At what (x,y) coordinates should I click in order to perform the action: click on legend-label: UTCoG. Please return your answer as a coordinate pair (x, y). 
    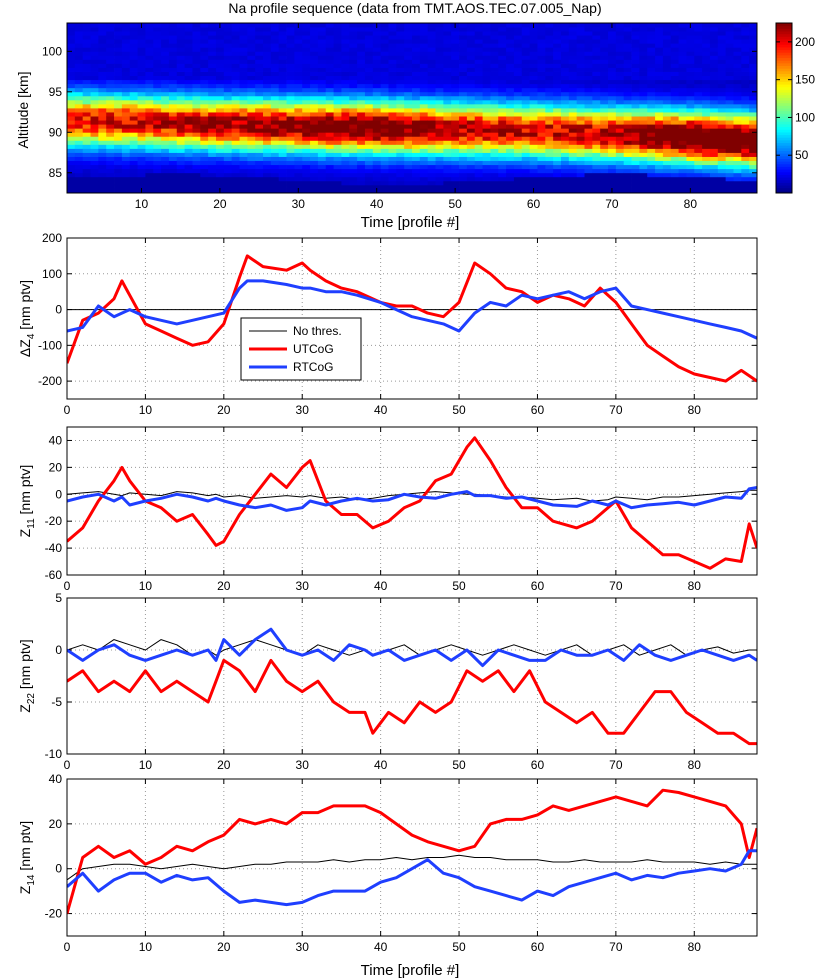
    Looking at the image, I should click on (313, 349).